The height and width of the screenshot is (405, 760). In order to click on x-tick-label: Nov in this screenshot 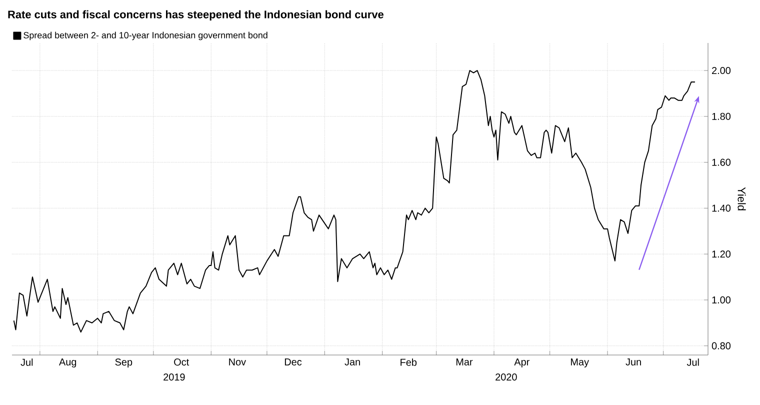, I will do `click(237, 362)`.